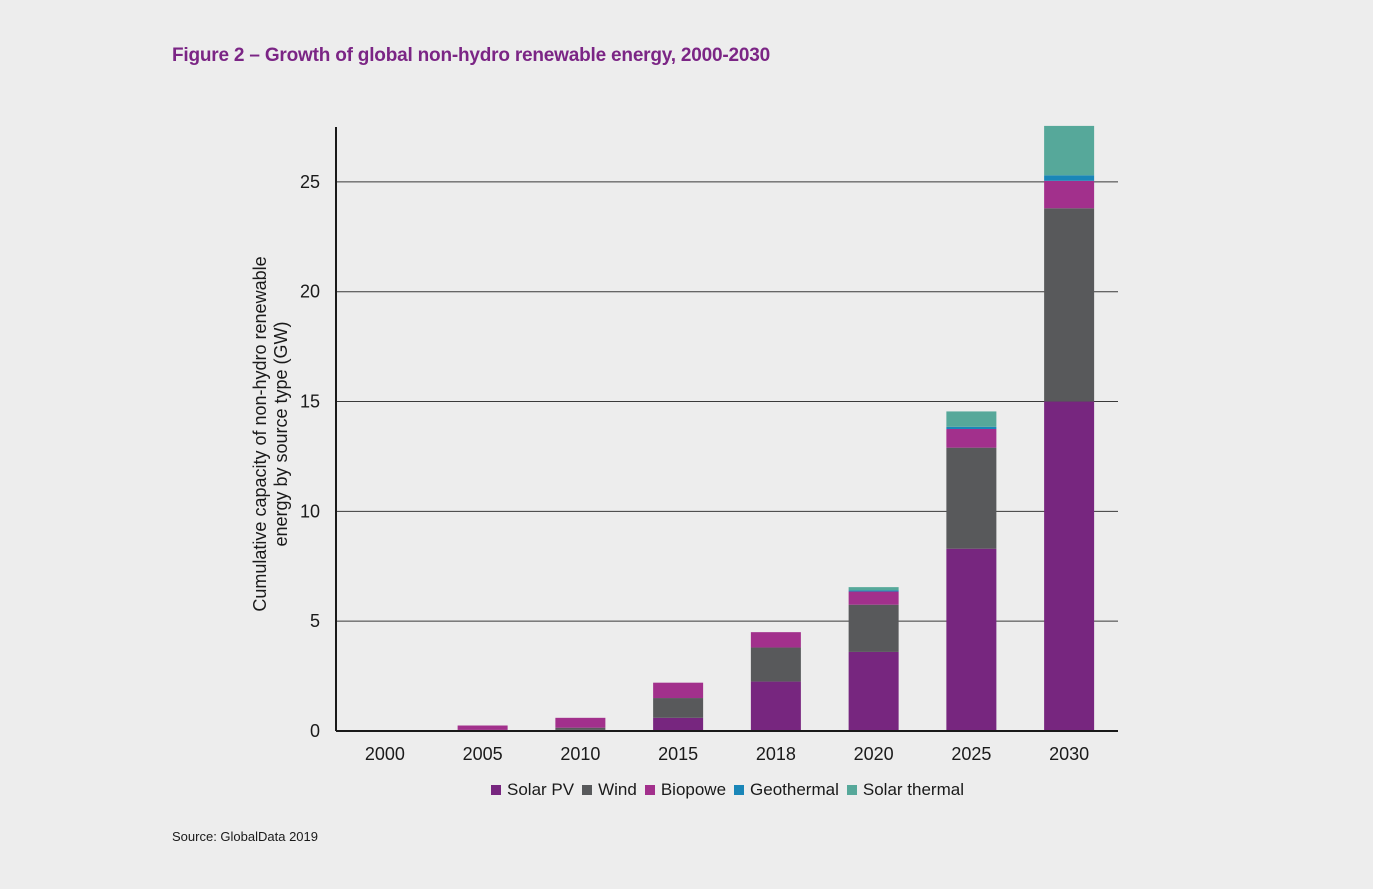  Describe the element at coordinates (693, 789) in the screenshot. I see `legend-label: Biopowe` at that location.